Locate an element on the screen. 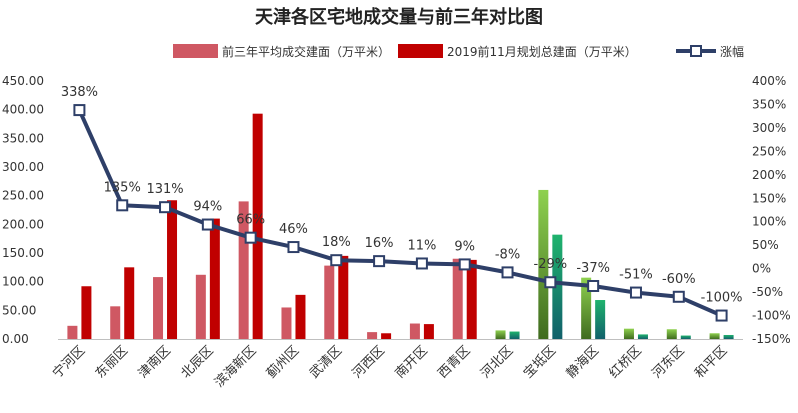 The height and width of the screenshot is (413, 798). y-left-tick: 0.00 is located at coordinates (15, 339).